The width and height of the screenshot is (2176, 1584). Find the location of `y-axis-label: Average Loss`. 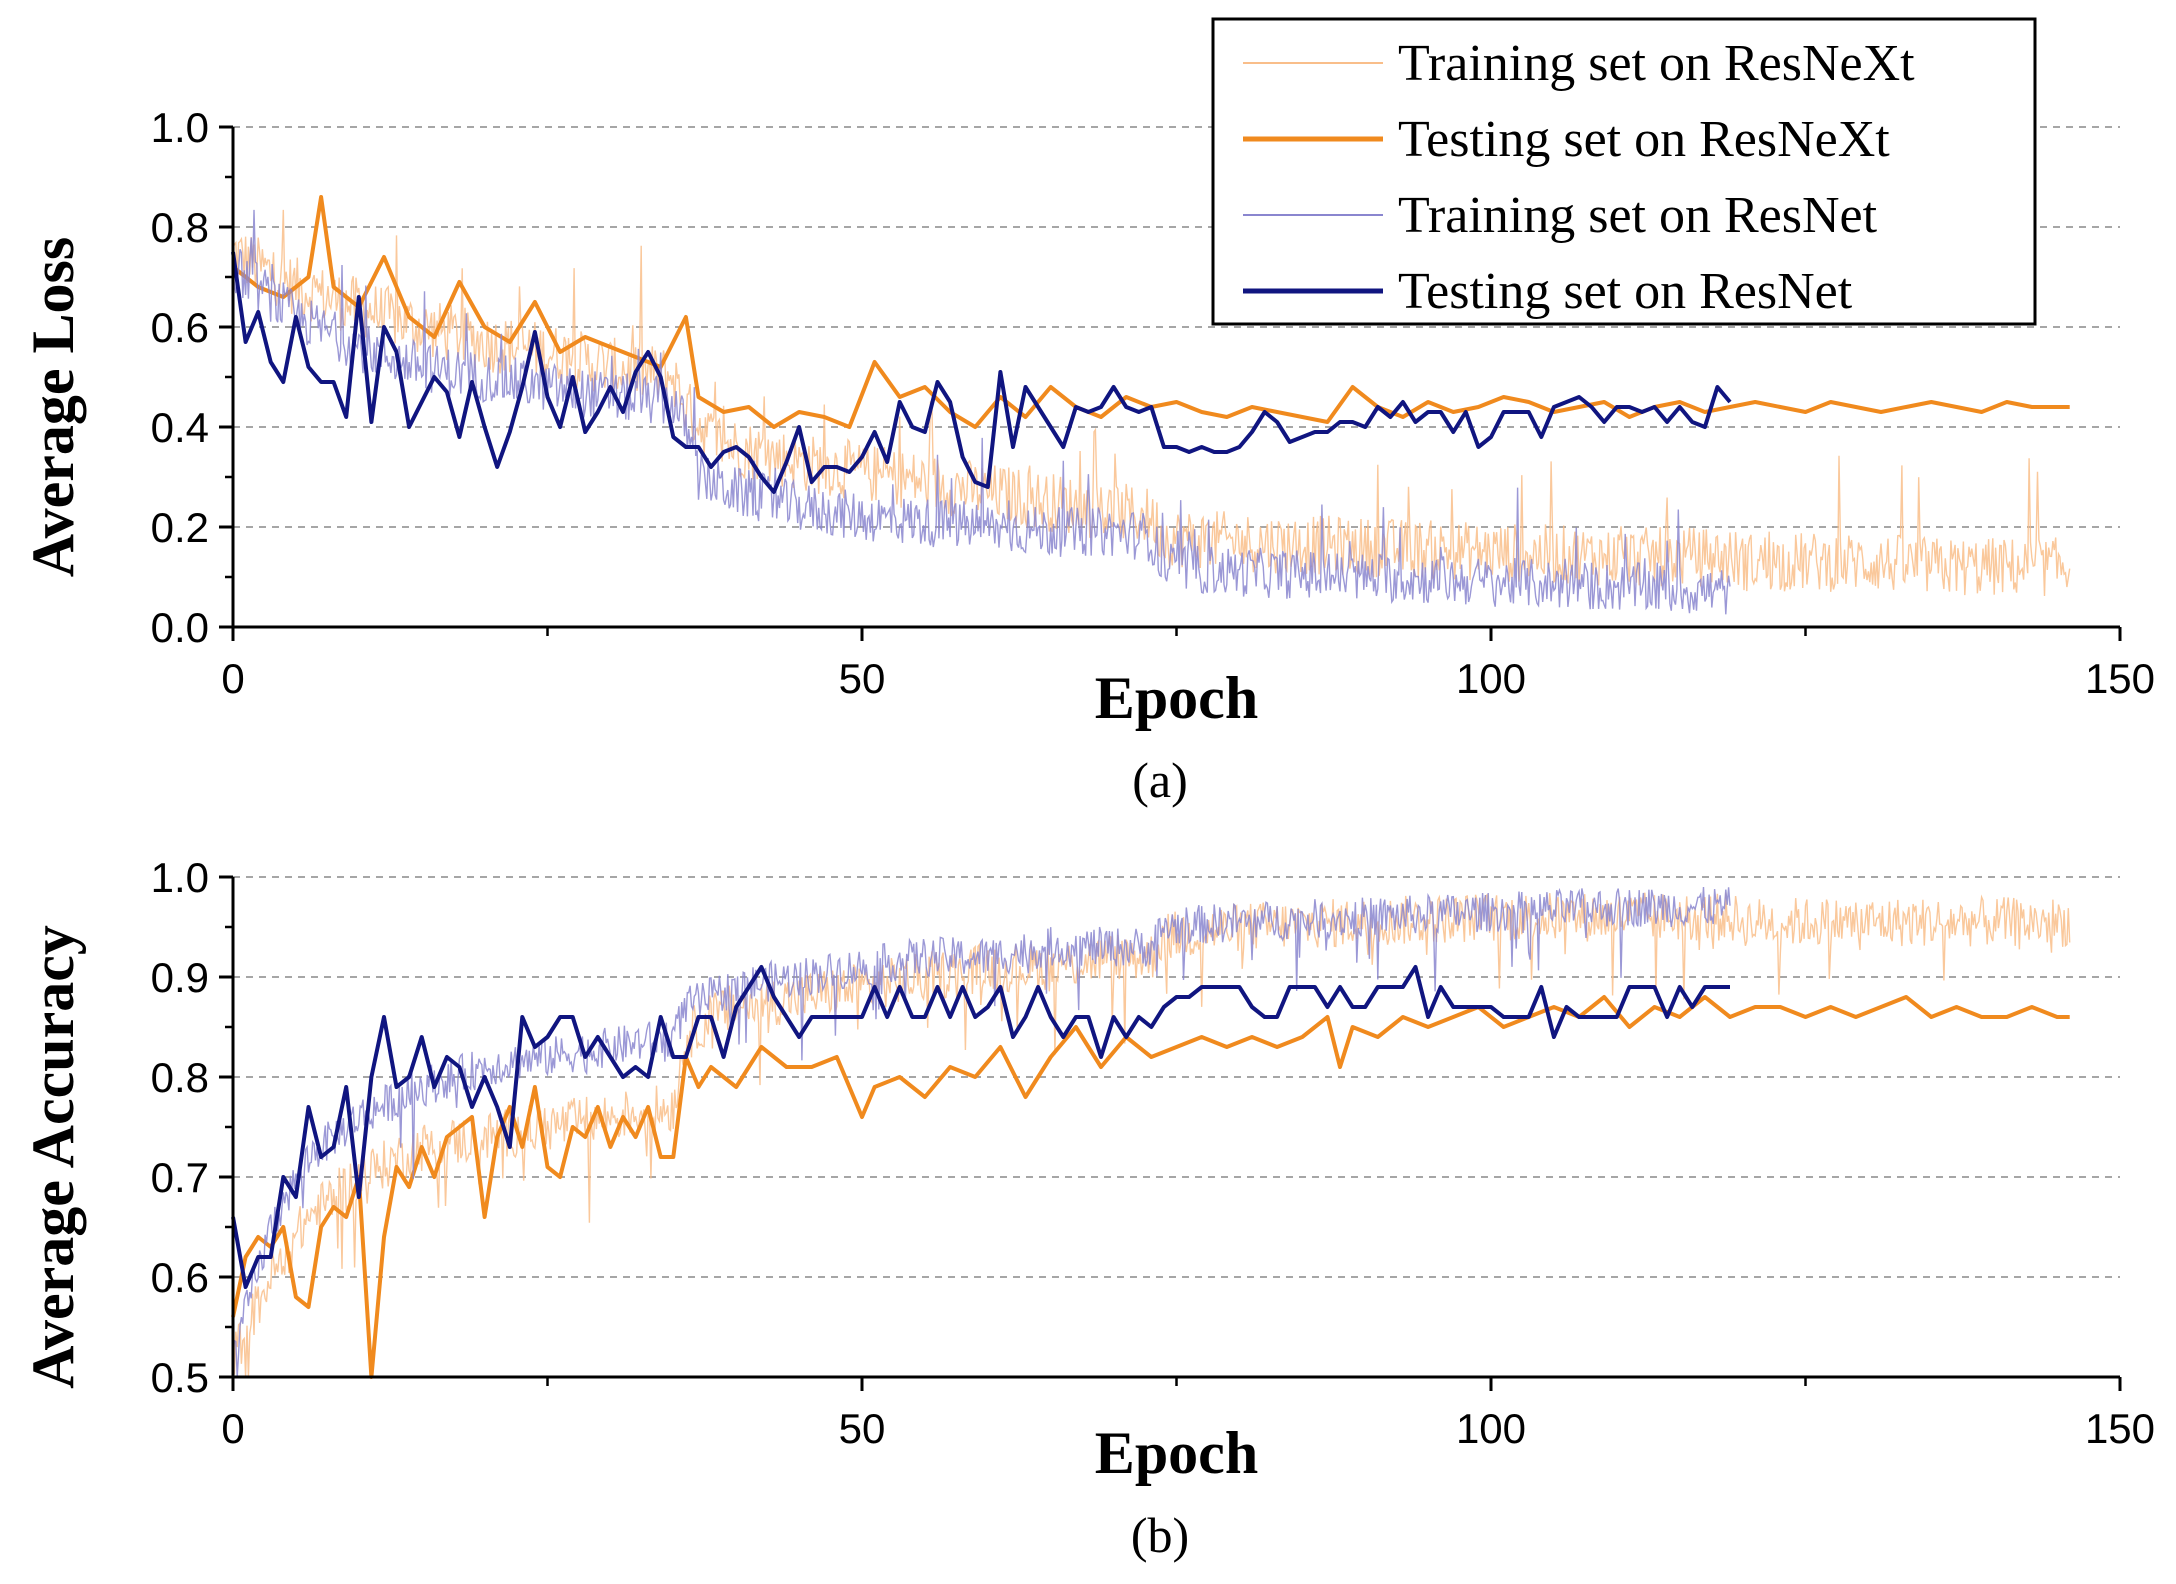

y-axis-label: Average Loss is located at coordinates (53, 407).